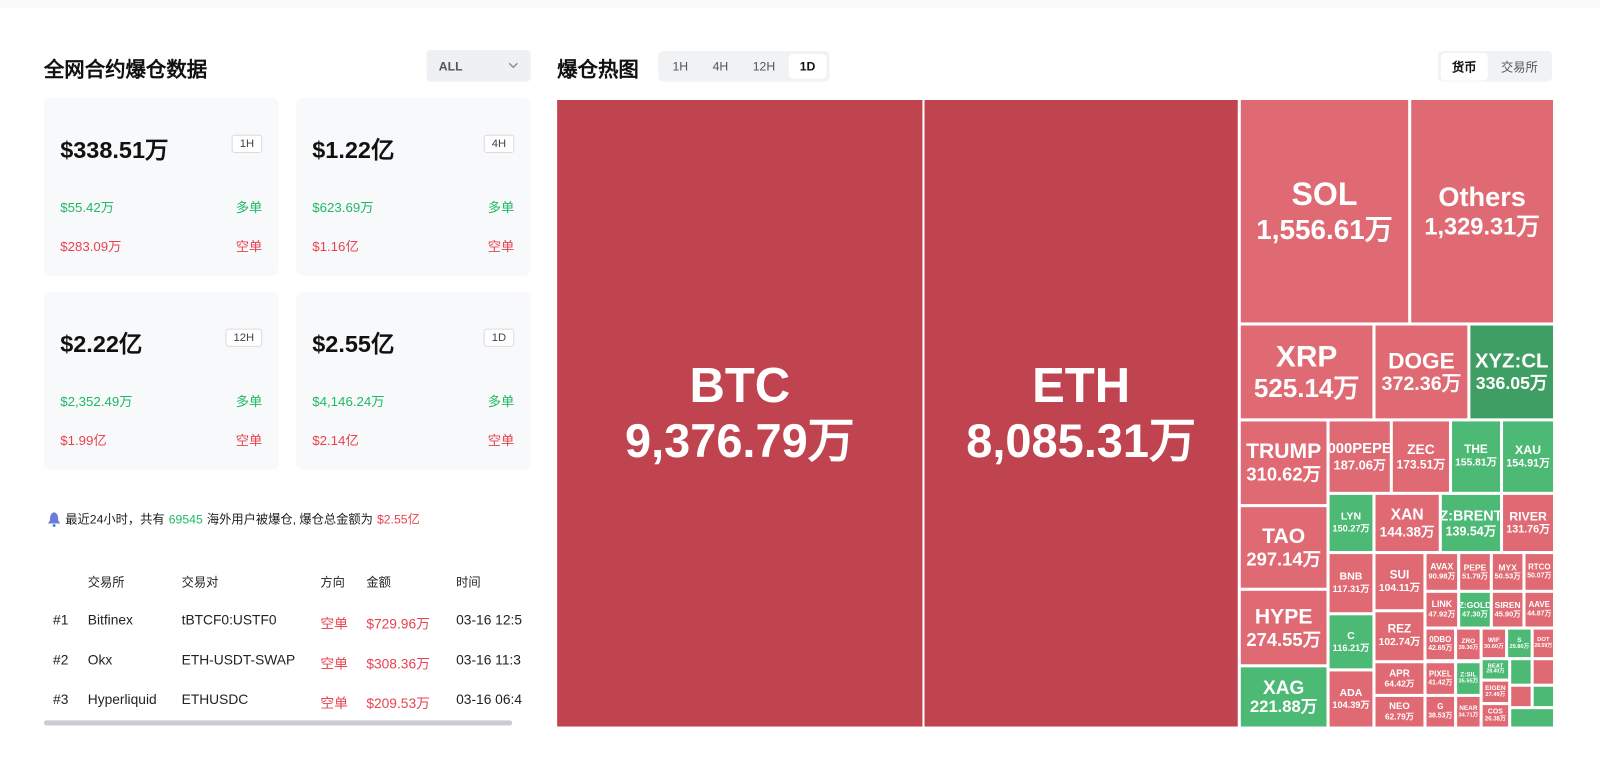 The image size is (1600, 765). What do you see at coordinates (348, 401) in the screenshot?
I see `long-value: $4,146.24万` at bounding box center [348, 401].